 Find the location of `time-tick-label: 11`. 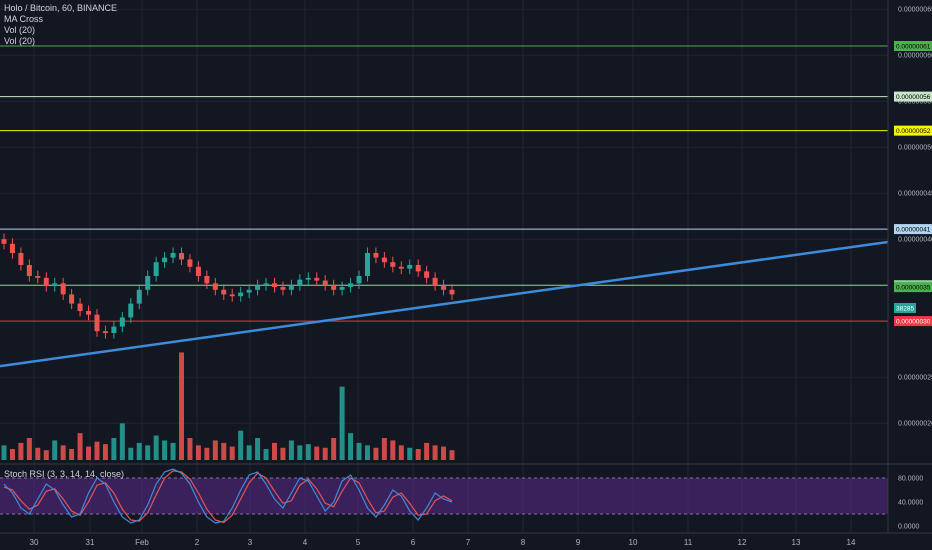

time-tick-label: 11 is located at coordinates (688, 542).